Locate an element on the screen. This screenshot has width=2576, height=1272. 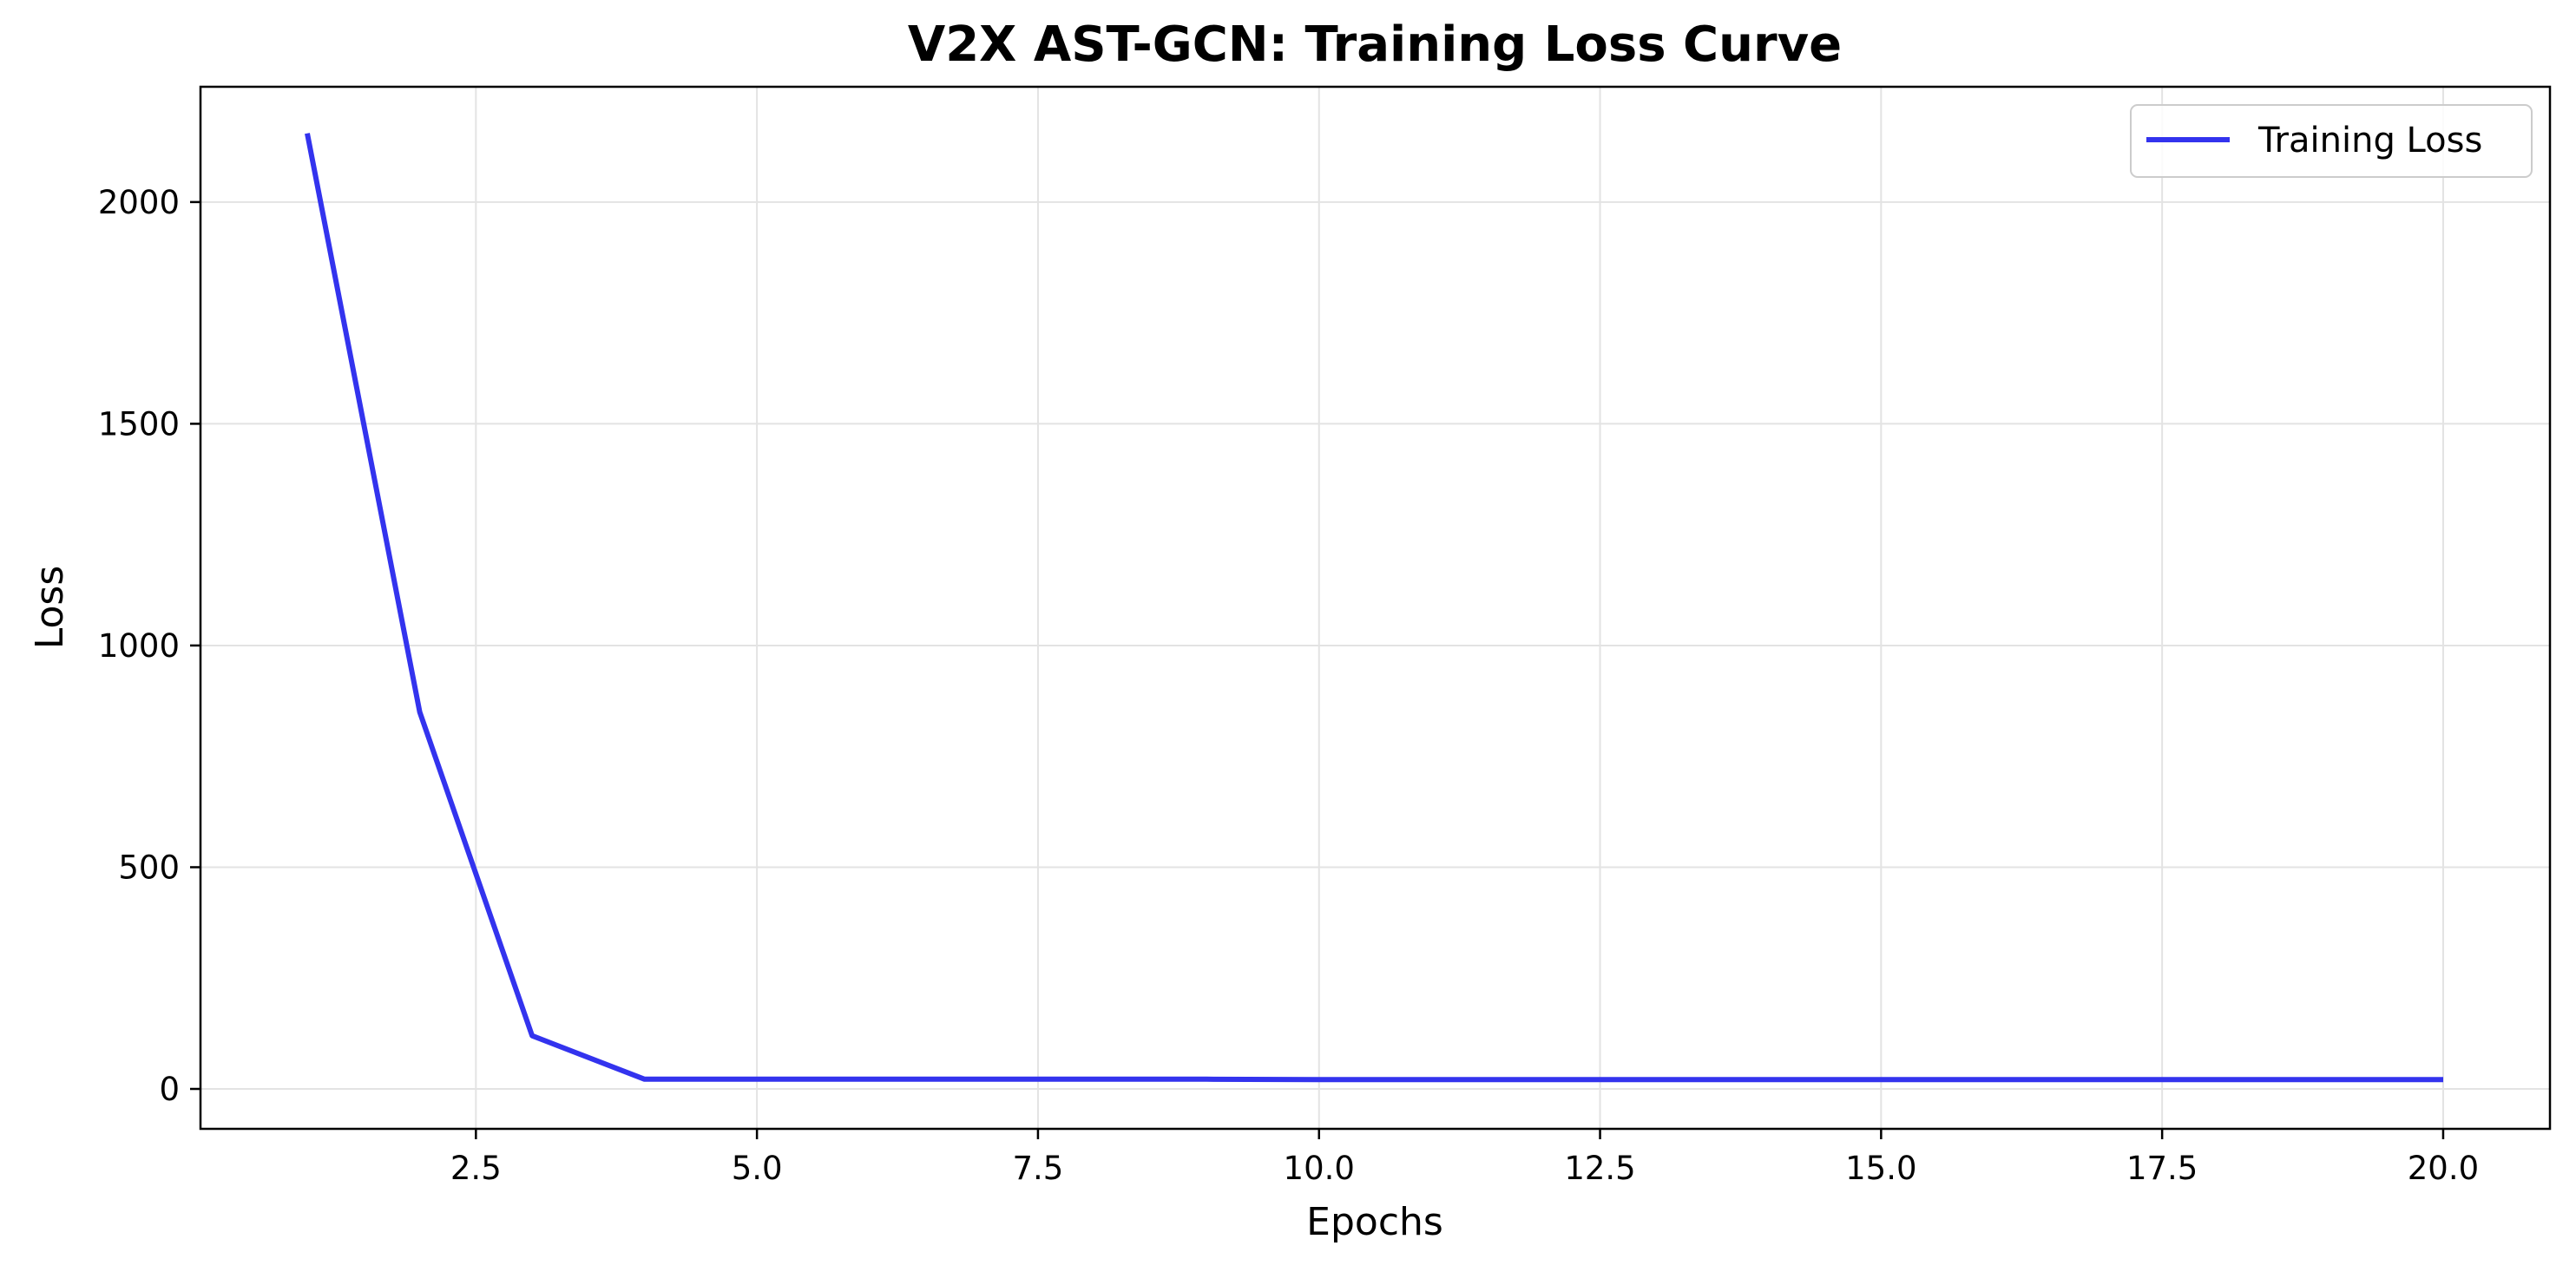
y-tick-label: 1500 is located at coordinates (139, 424).